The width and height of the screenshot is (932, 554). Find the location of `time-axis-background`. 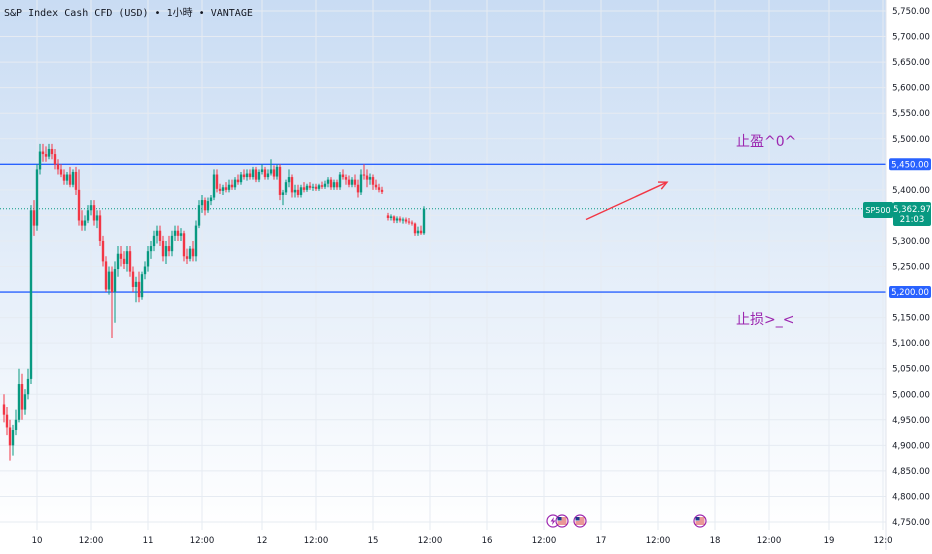

time-axis-background is located at coordinates (443, 540).